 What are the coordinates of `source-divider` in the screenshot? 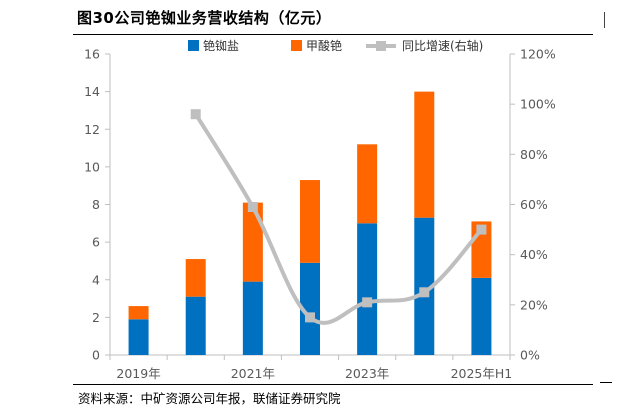 It's located at (333, 384).